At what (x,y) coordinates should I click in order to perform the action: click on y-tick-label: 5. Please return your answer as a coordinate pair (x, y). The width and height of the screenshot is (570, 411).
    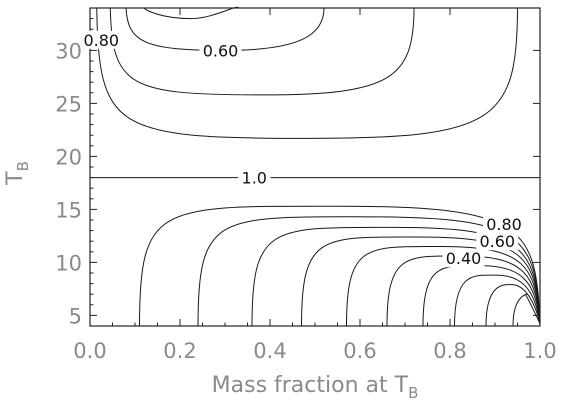
    Looking at the image, I should click on (75, 316).